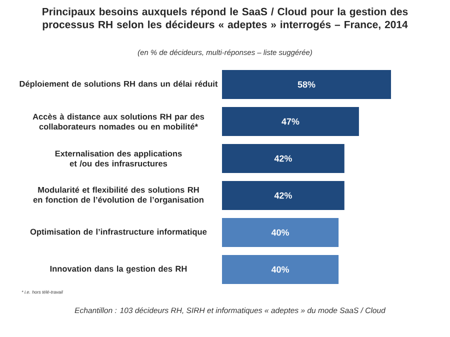 This screenshot has width=450, height=337. What do you see at coordinates (118, 232) in the screenshot?
I see `y-tick-label: Optimisation de l’infrastructure informatique` at bounding box center [118, 232].